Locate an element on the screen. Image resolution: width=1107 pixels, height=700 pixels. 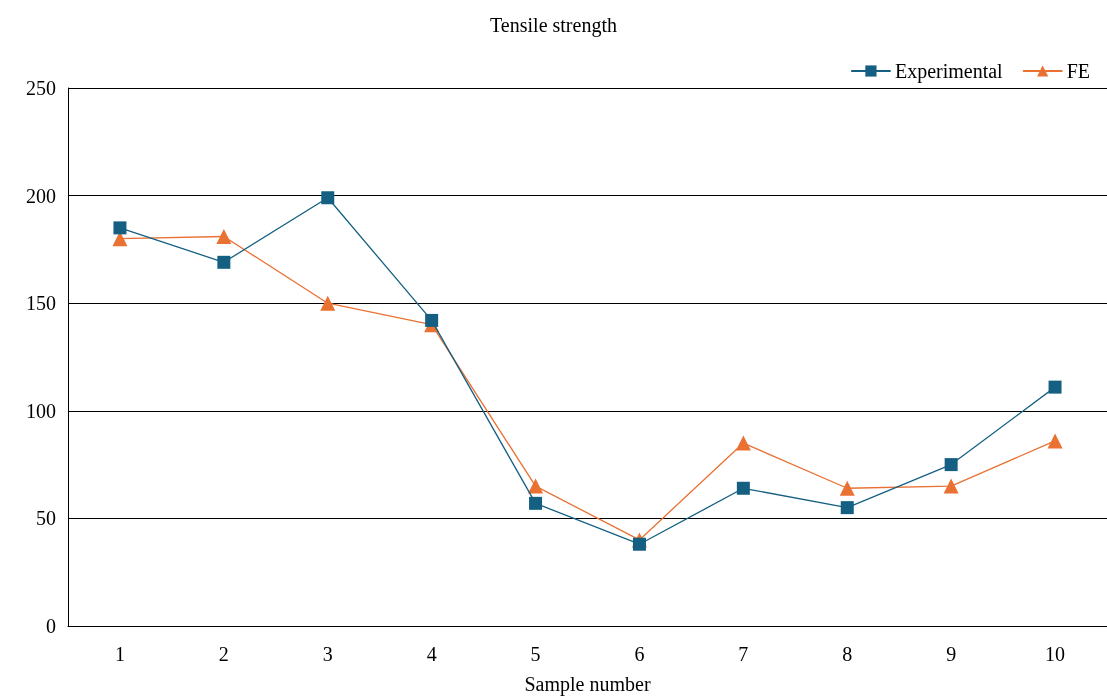
legend-label: FE is located at coordinates (1078, 71).